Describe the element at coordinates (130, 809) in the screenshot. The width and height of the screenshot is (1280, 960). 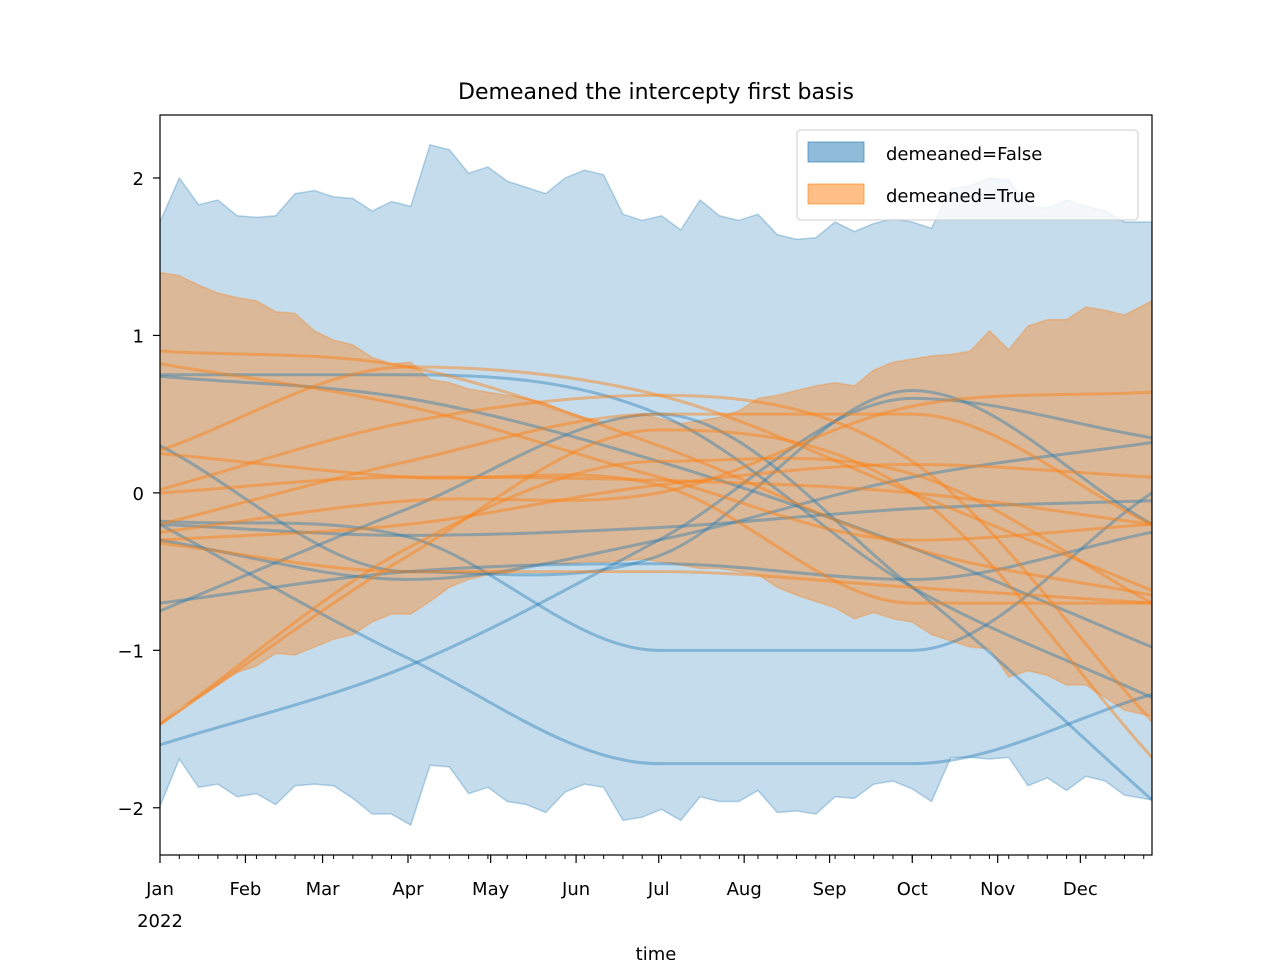
I see `y-tick-label: −2` at that location.